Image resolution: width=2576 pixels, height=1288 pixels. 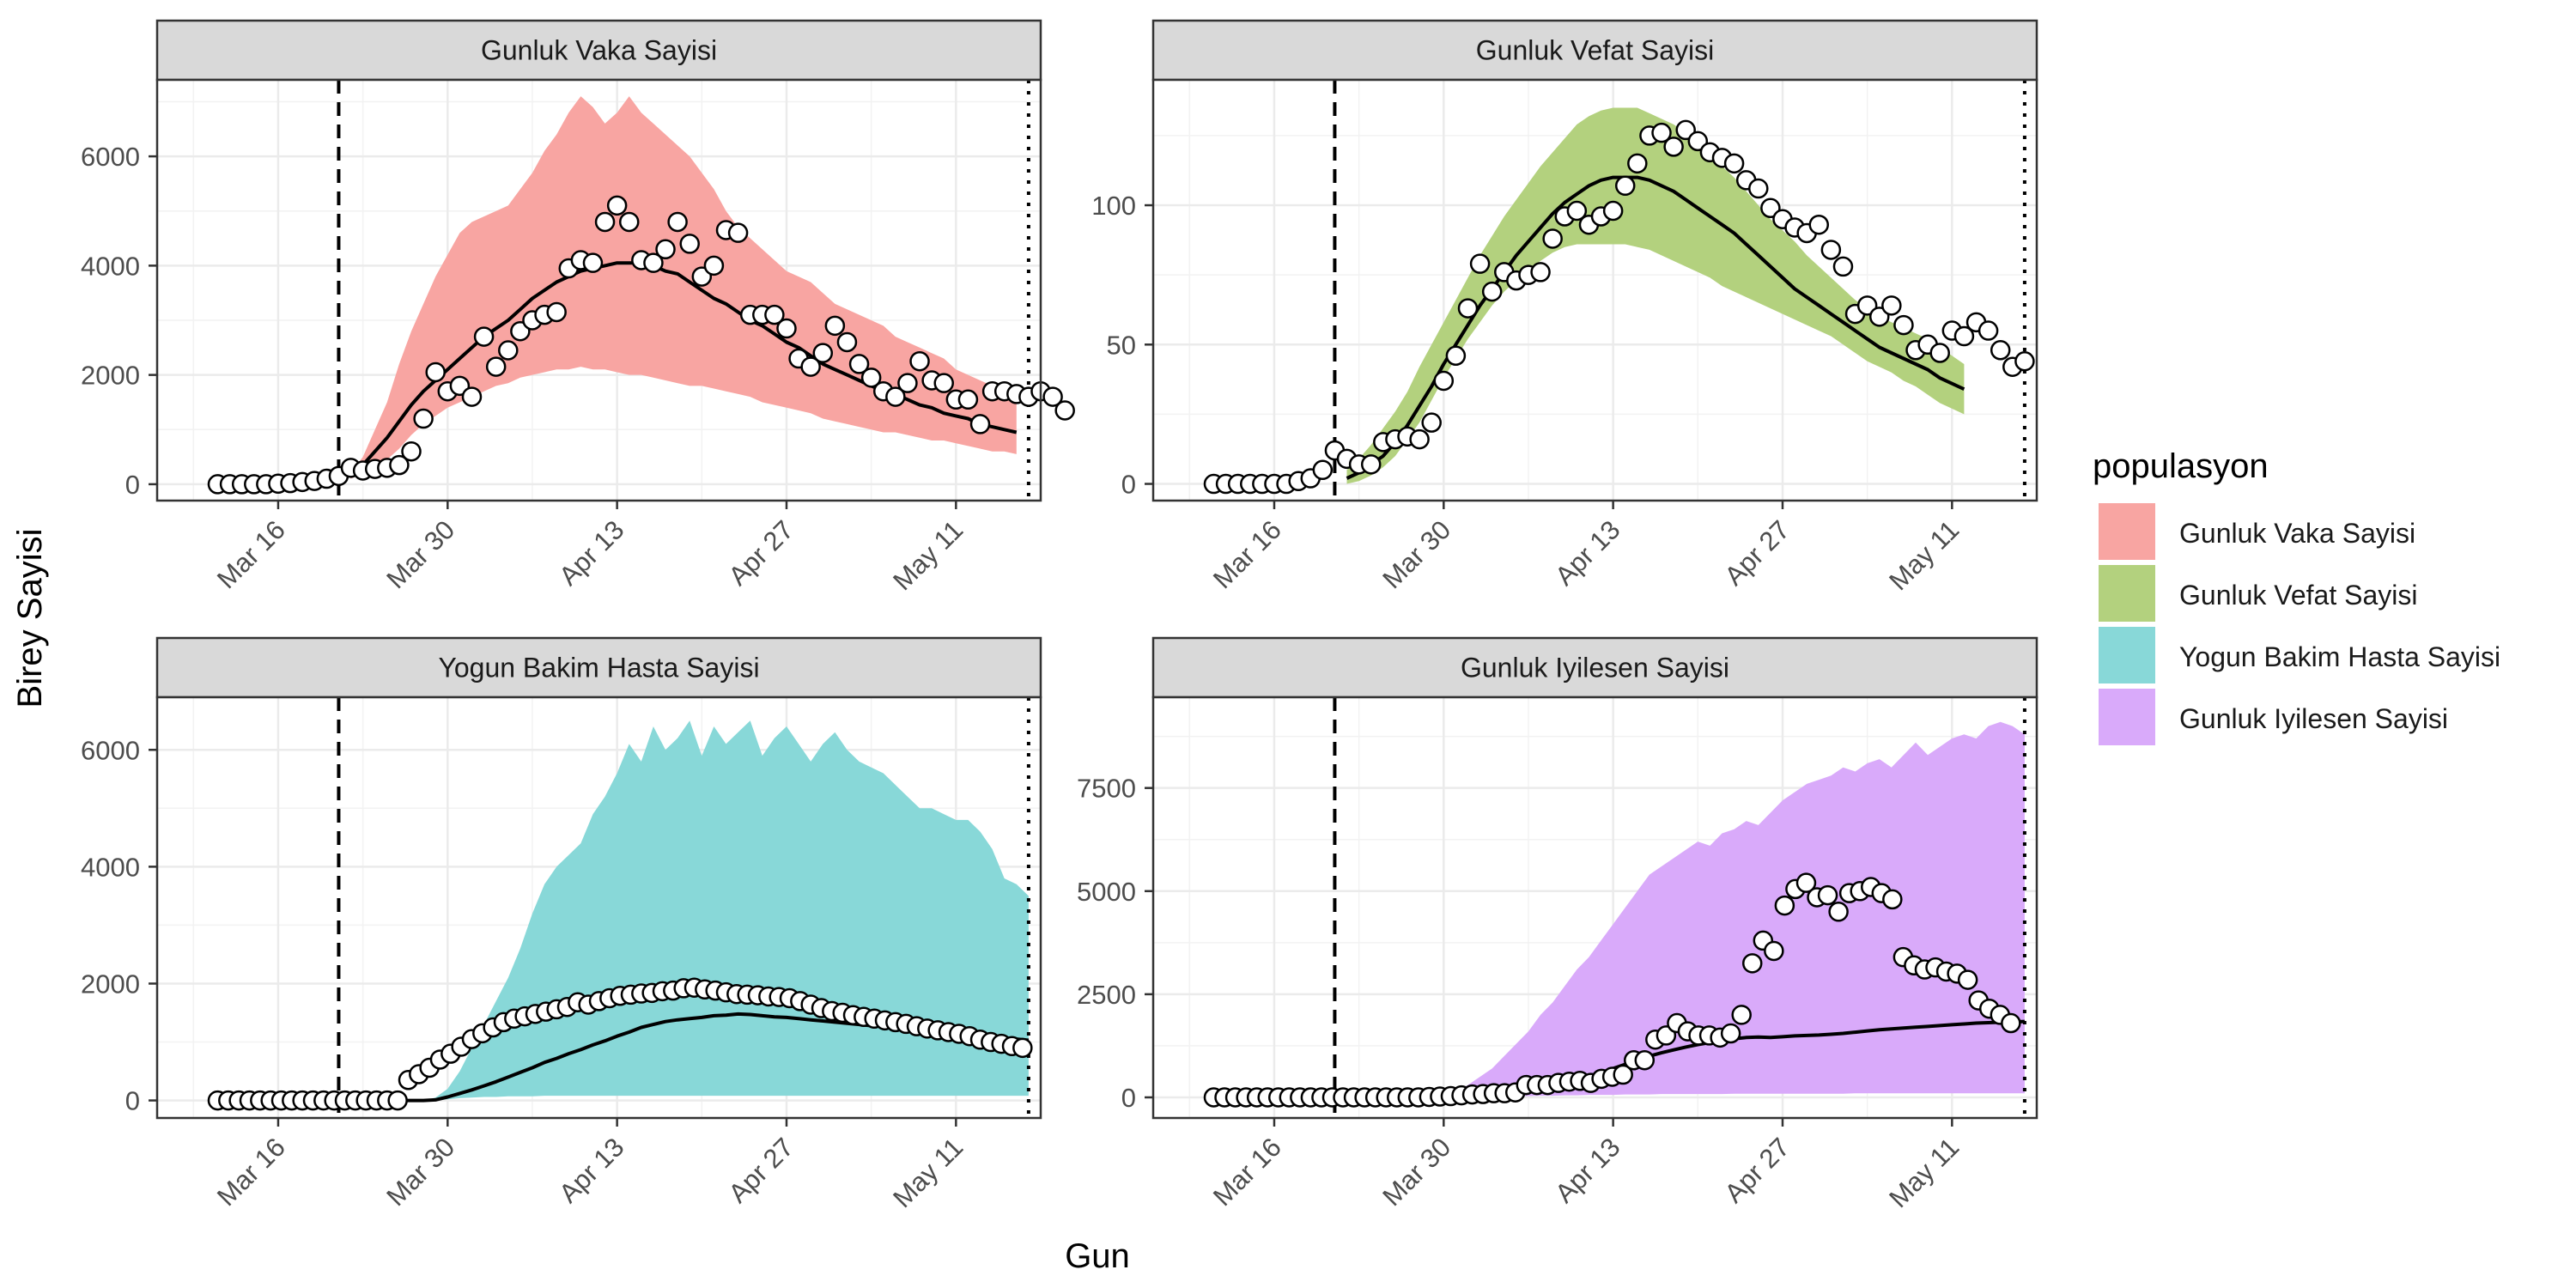 What do you see at coordinates (684, 369) in the screenshot?
I see `median-line` at bounding box center [684, 369].